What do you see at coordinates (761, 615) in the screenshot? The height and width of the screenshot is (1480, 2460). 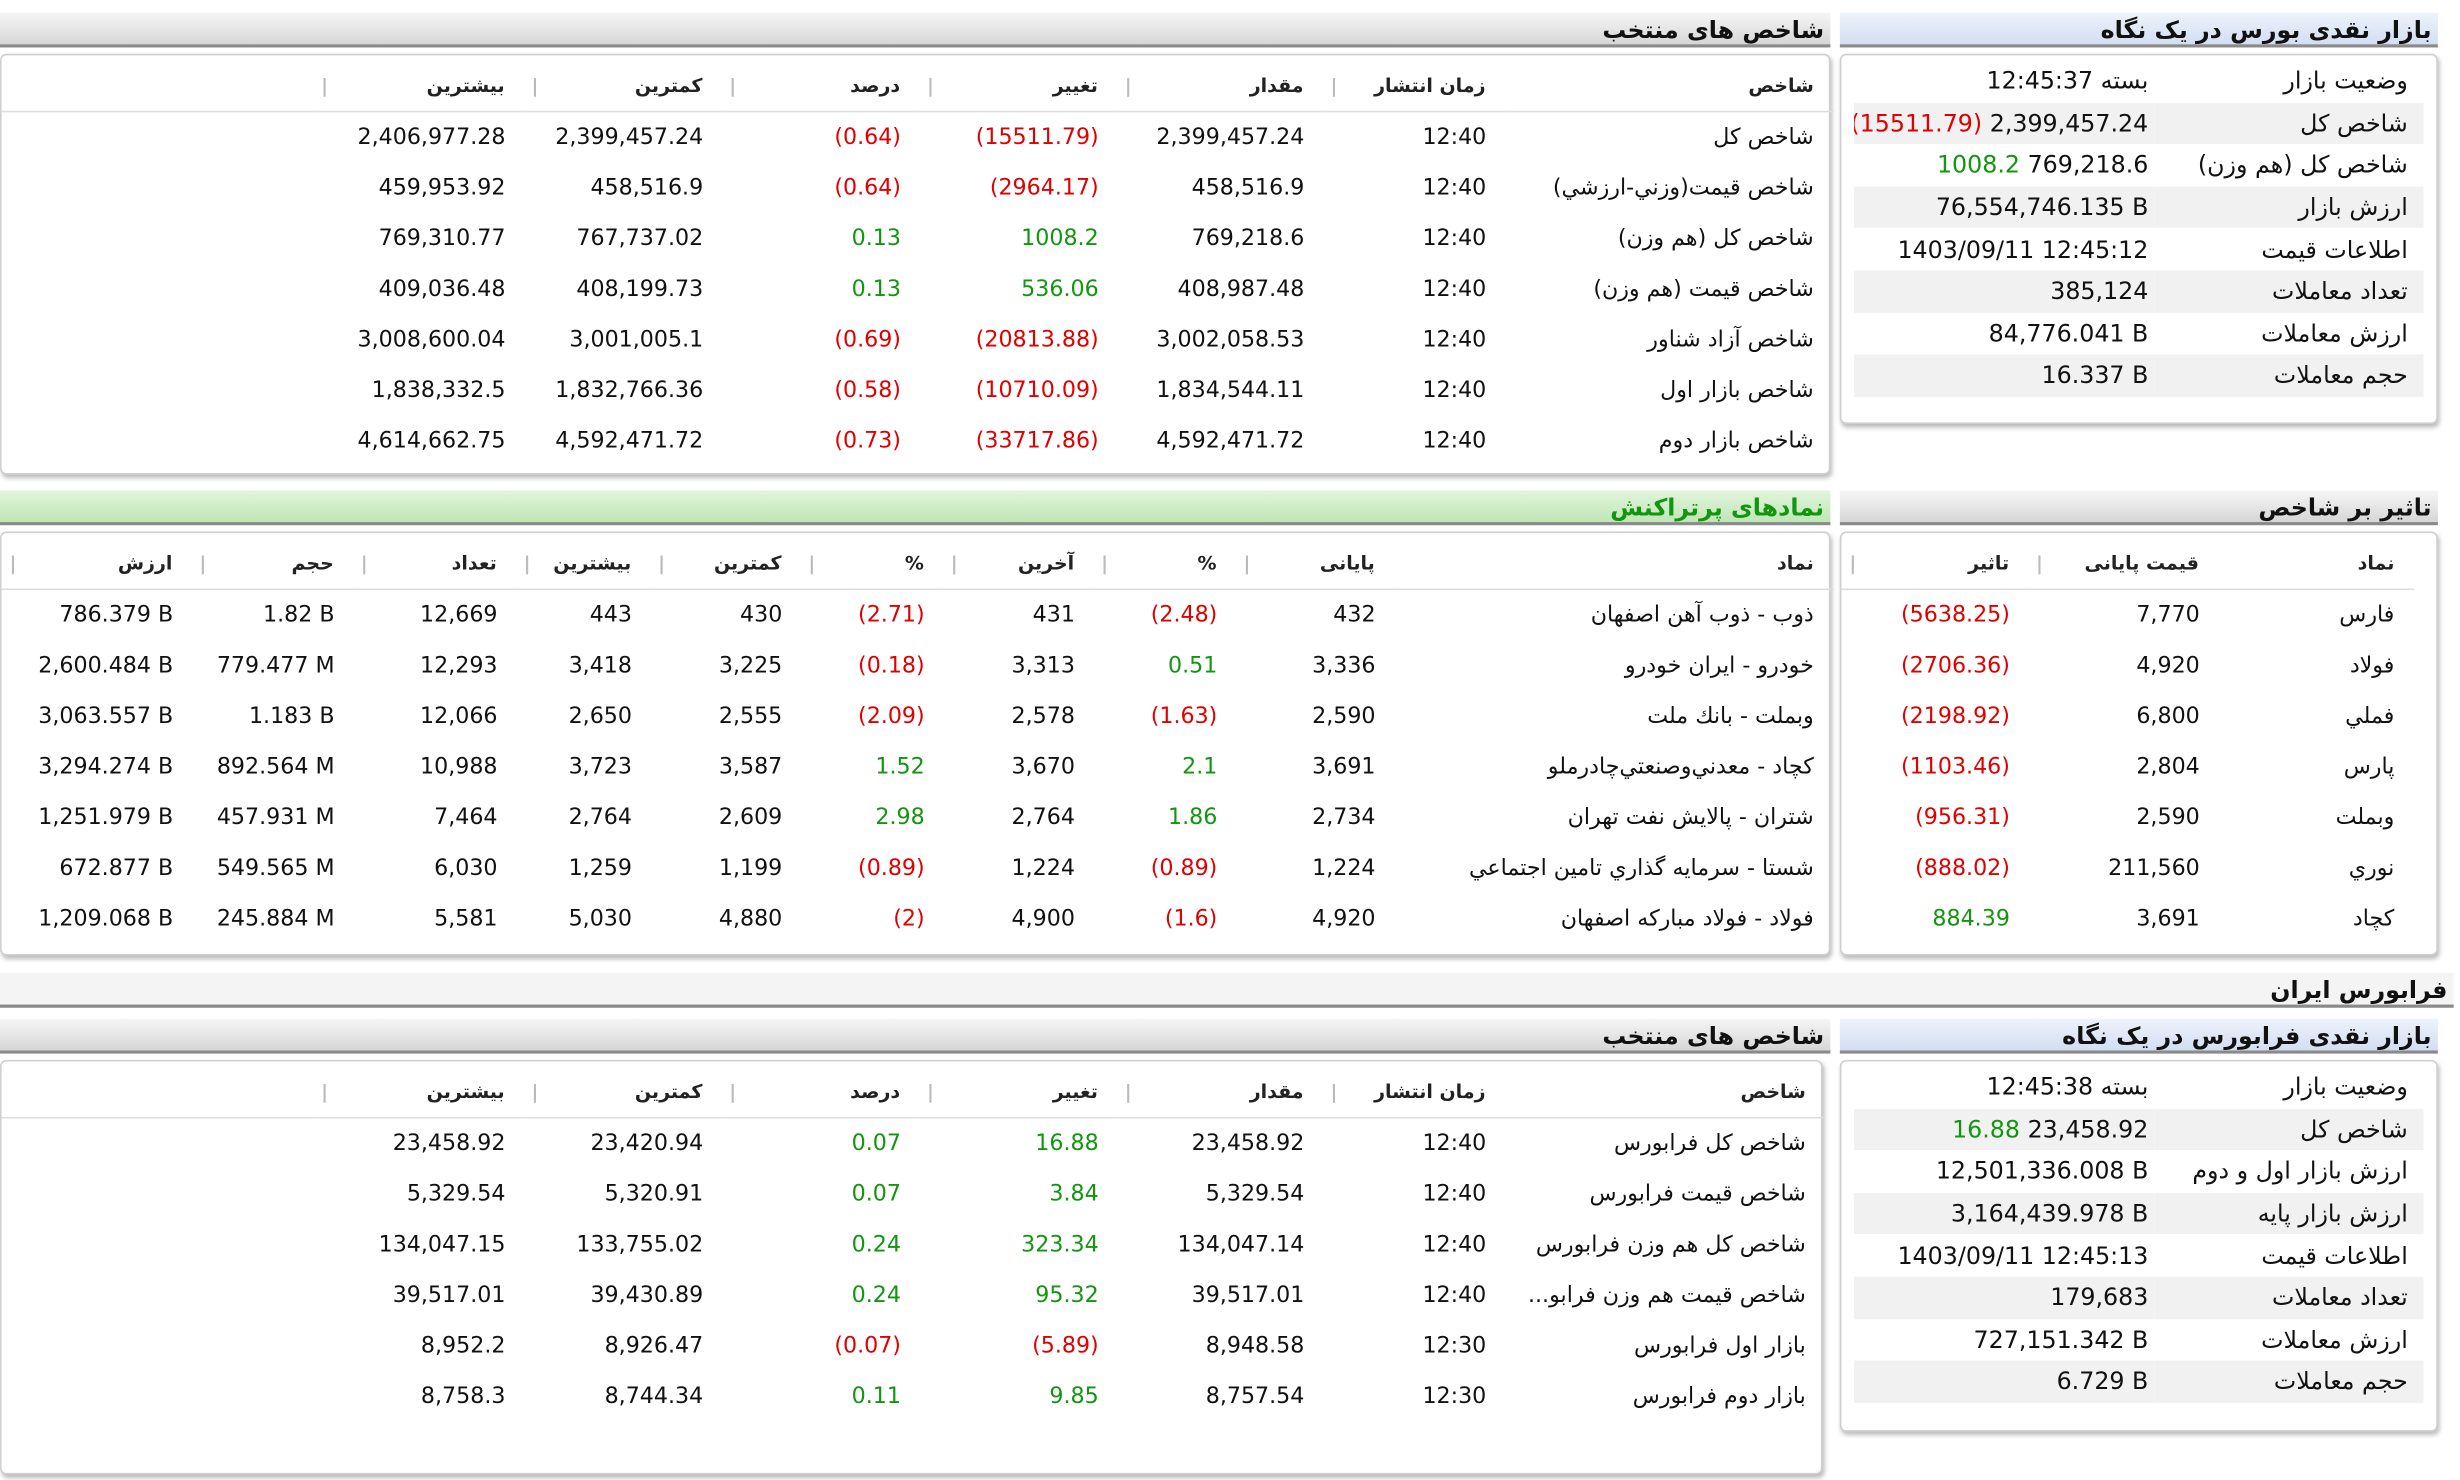 I see `cell-text: 430` at bounding box center [761, 615].